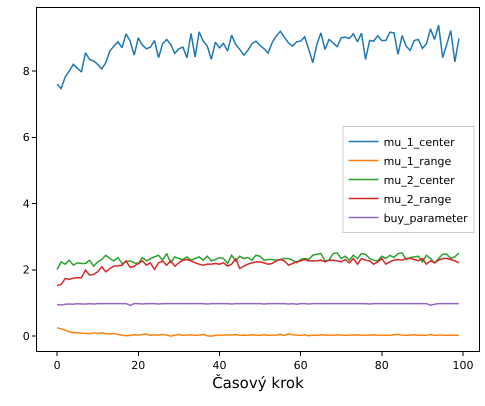 The width and height of the screenshot is (485, 406). What do you see at coordinates (420, 180) in the screenshot?
I see `legend-label: mu_2_center` at bounding box center [420, 180].